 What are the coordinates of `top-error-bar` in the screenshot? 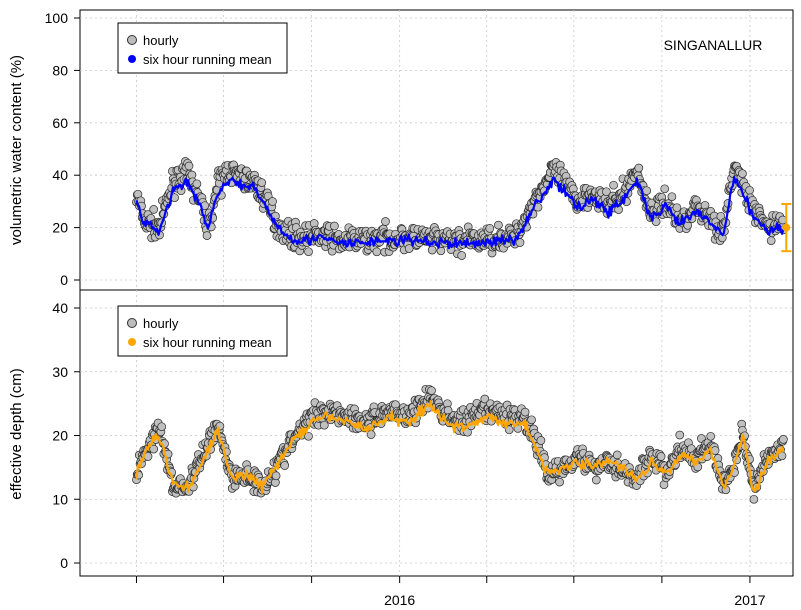 It's located at (786, 228).